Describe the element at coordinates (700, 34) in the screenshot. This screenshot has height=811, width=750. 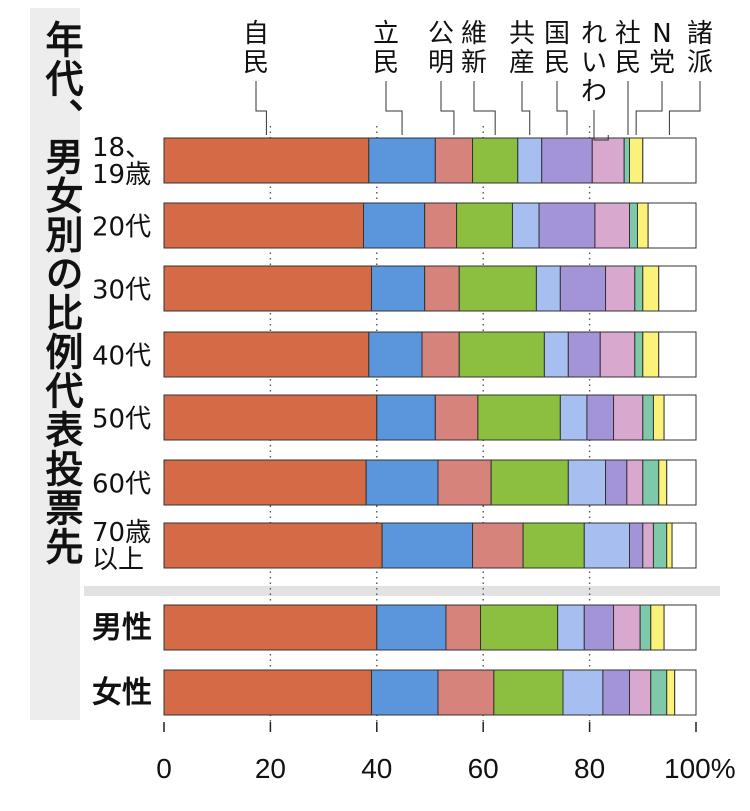
I see `party-header-label: 諸` at that location.